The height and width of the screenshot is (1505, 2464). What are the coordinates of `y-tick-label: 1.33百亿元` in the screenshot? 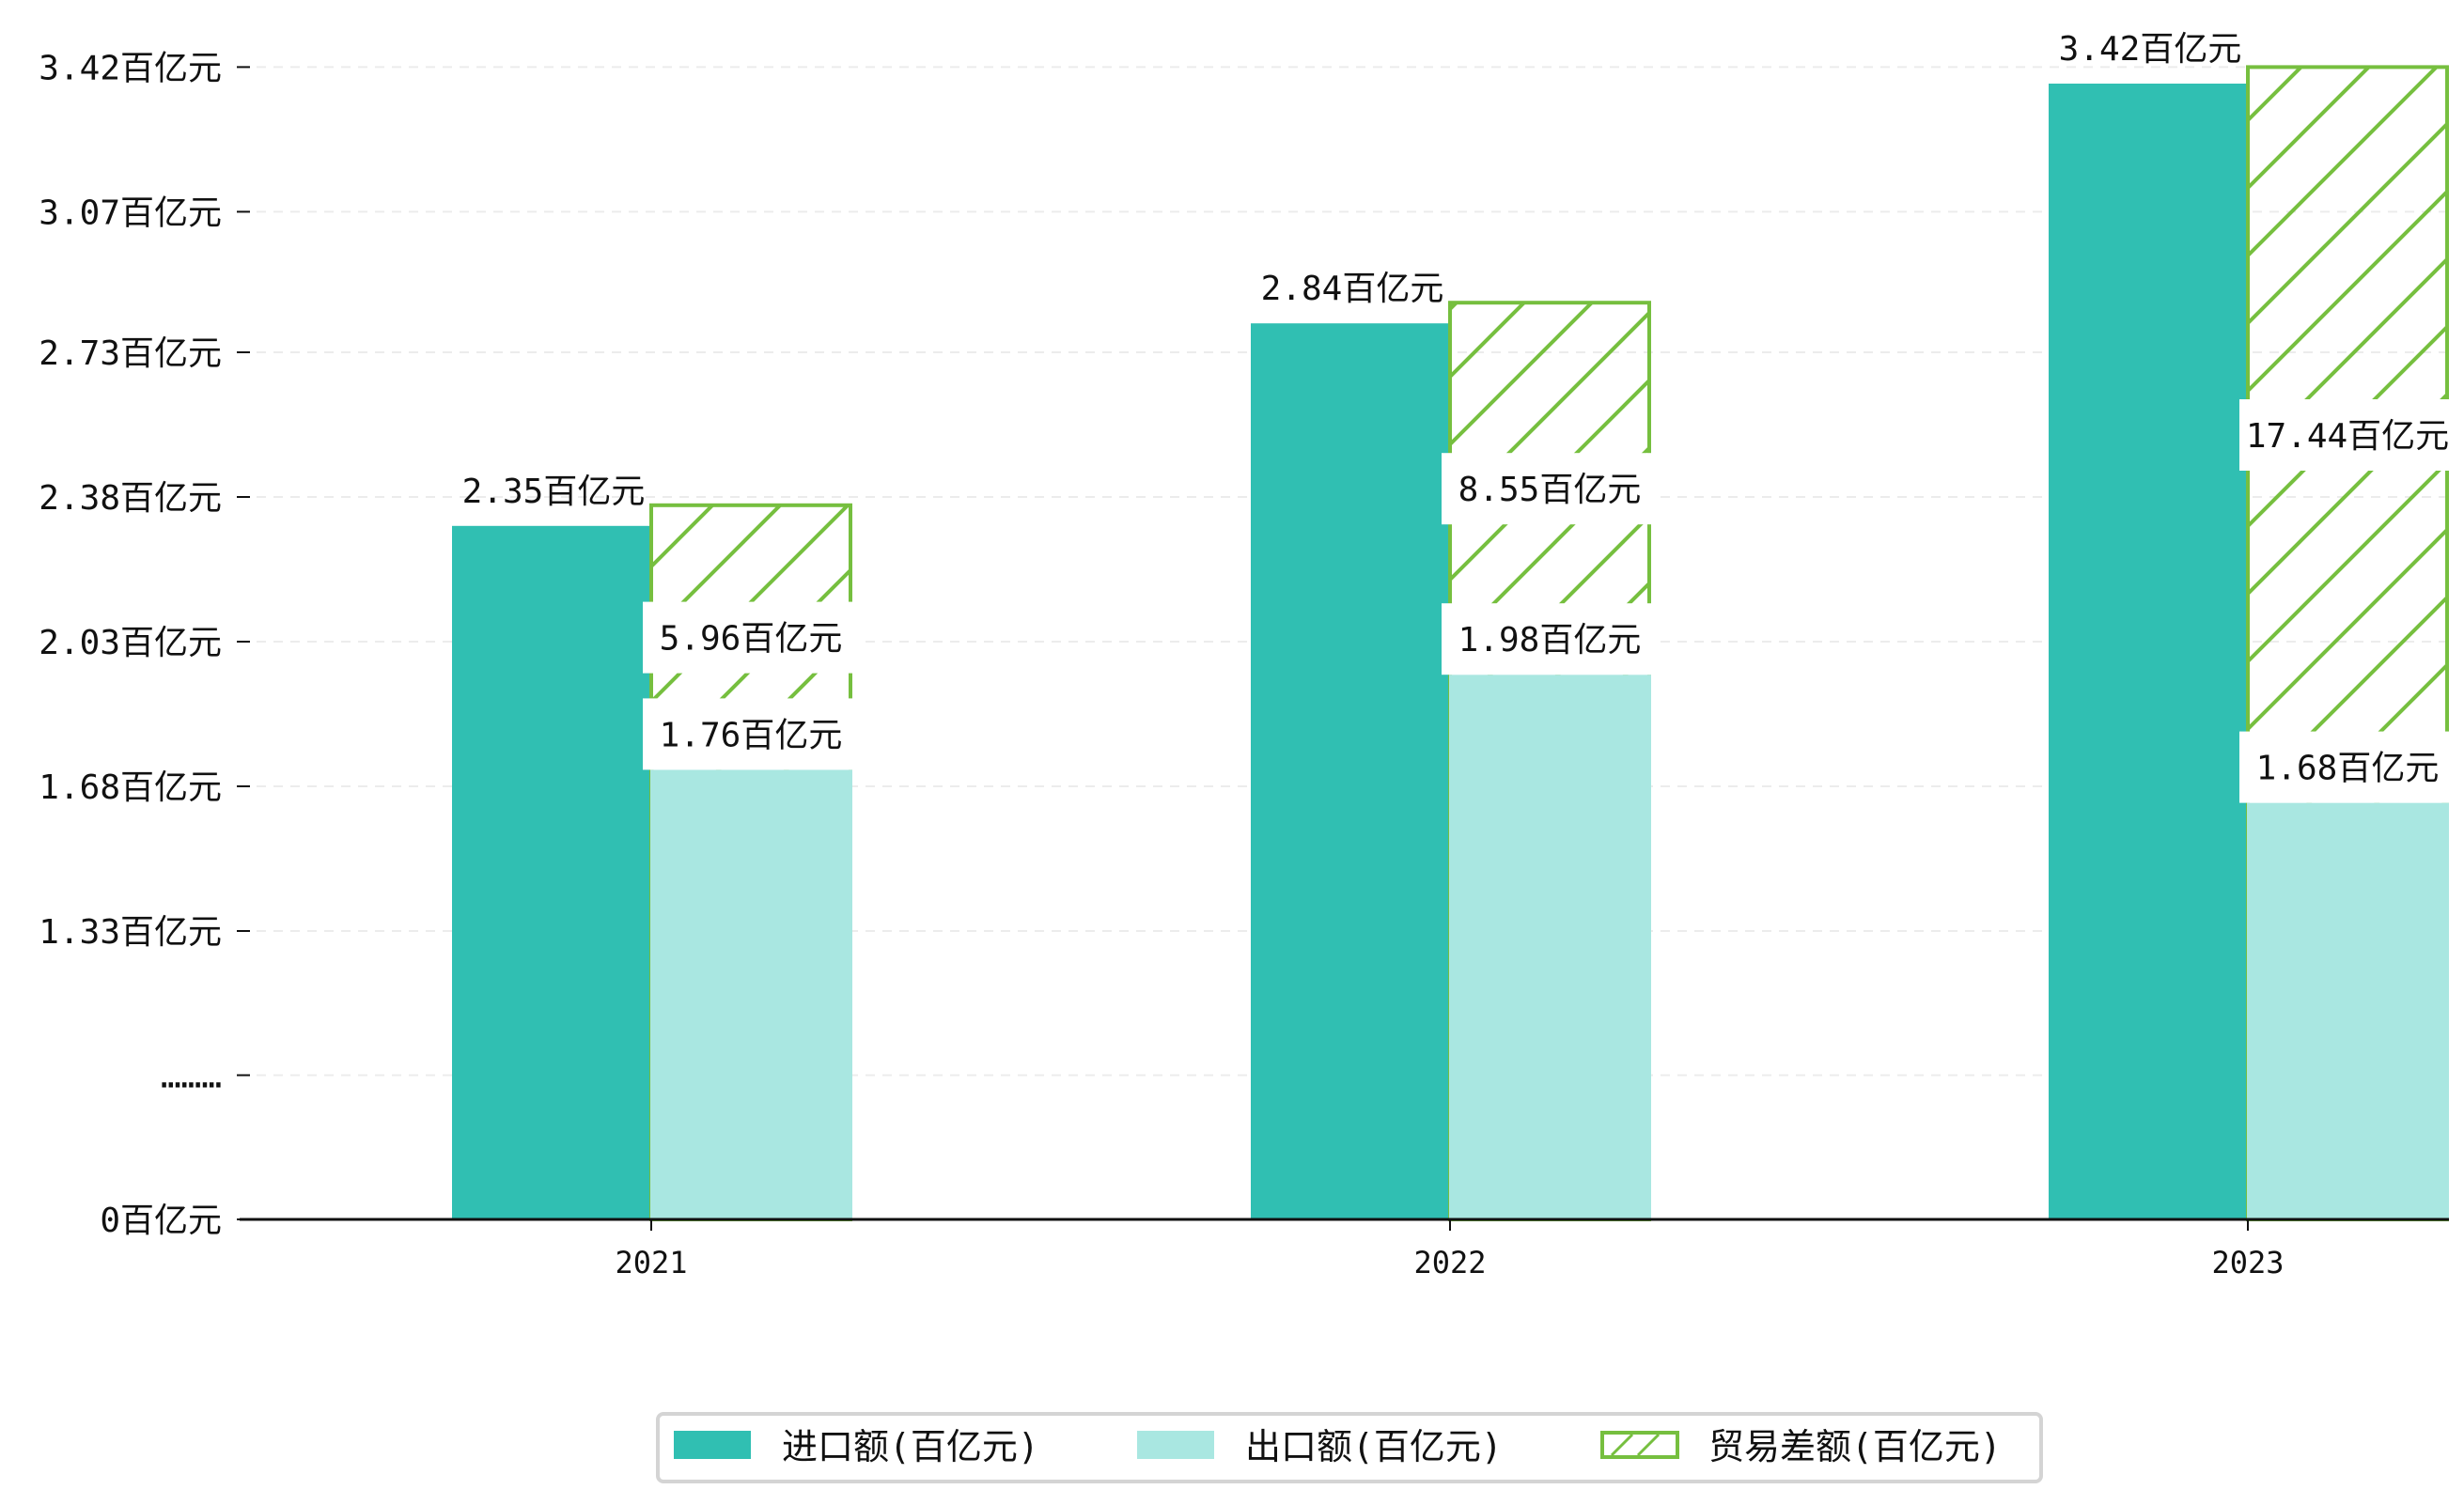 It's located at (130, 932).